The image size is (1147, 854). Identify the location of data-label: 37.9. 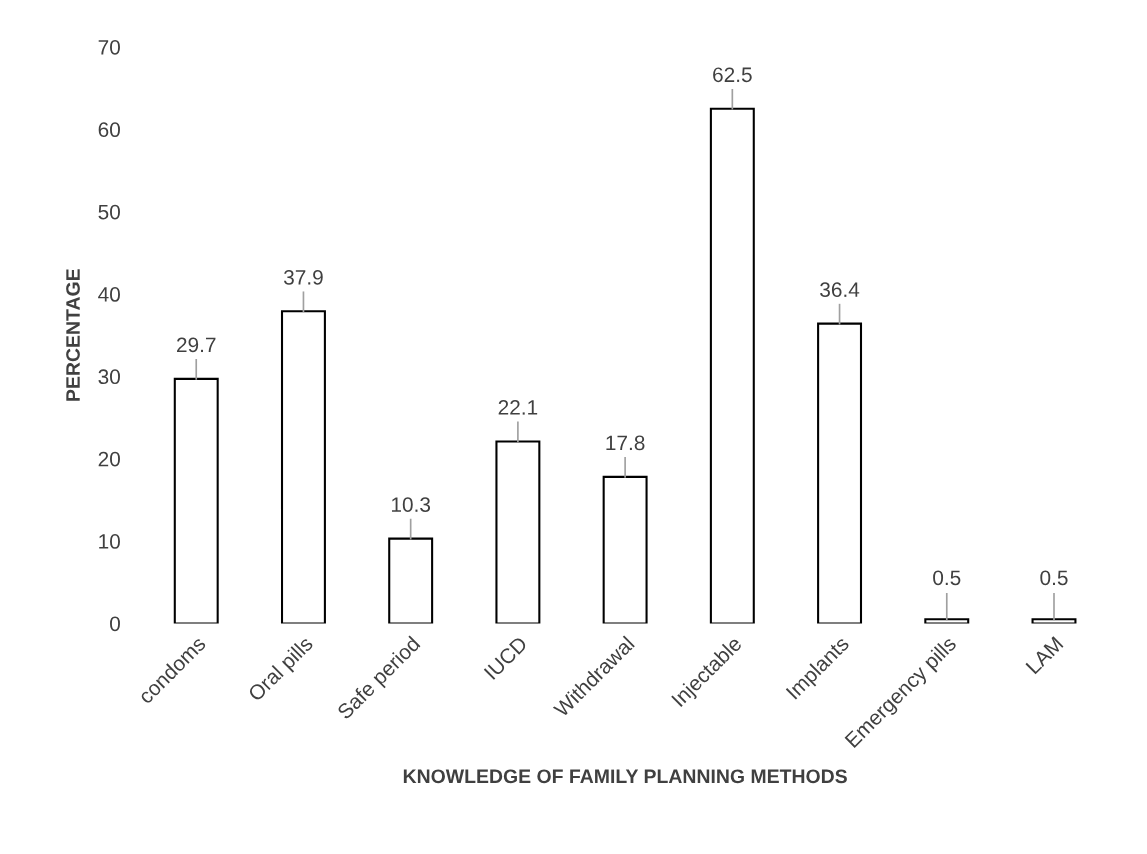
(303, 277).